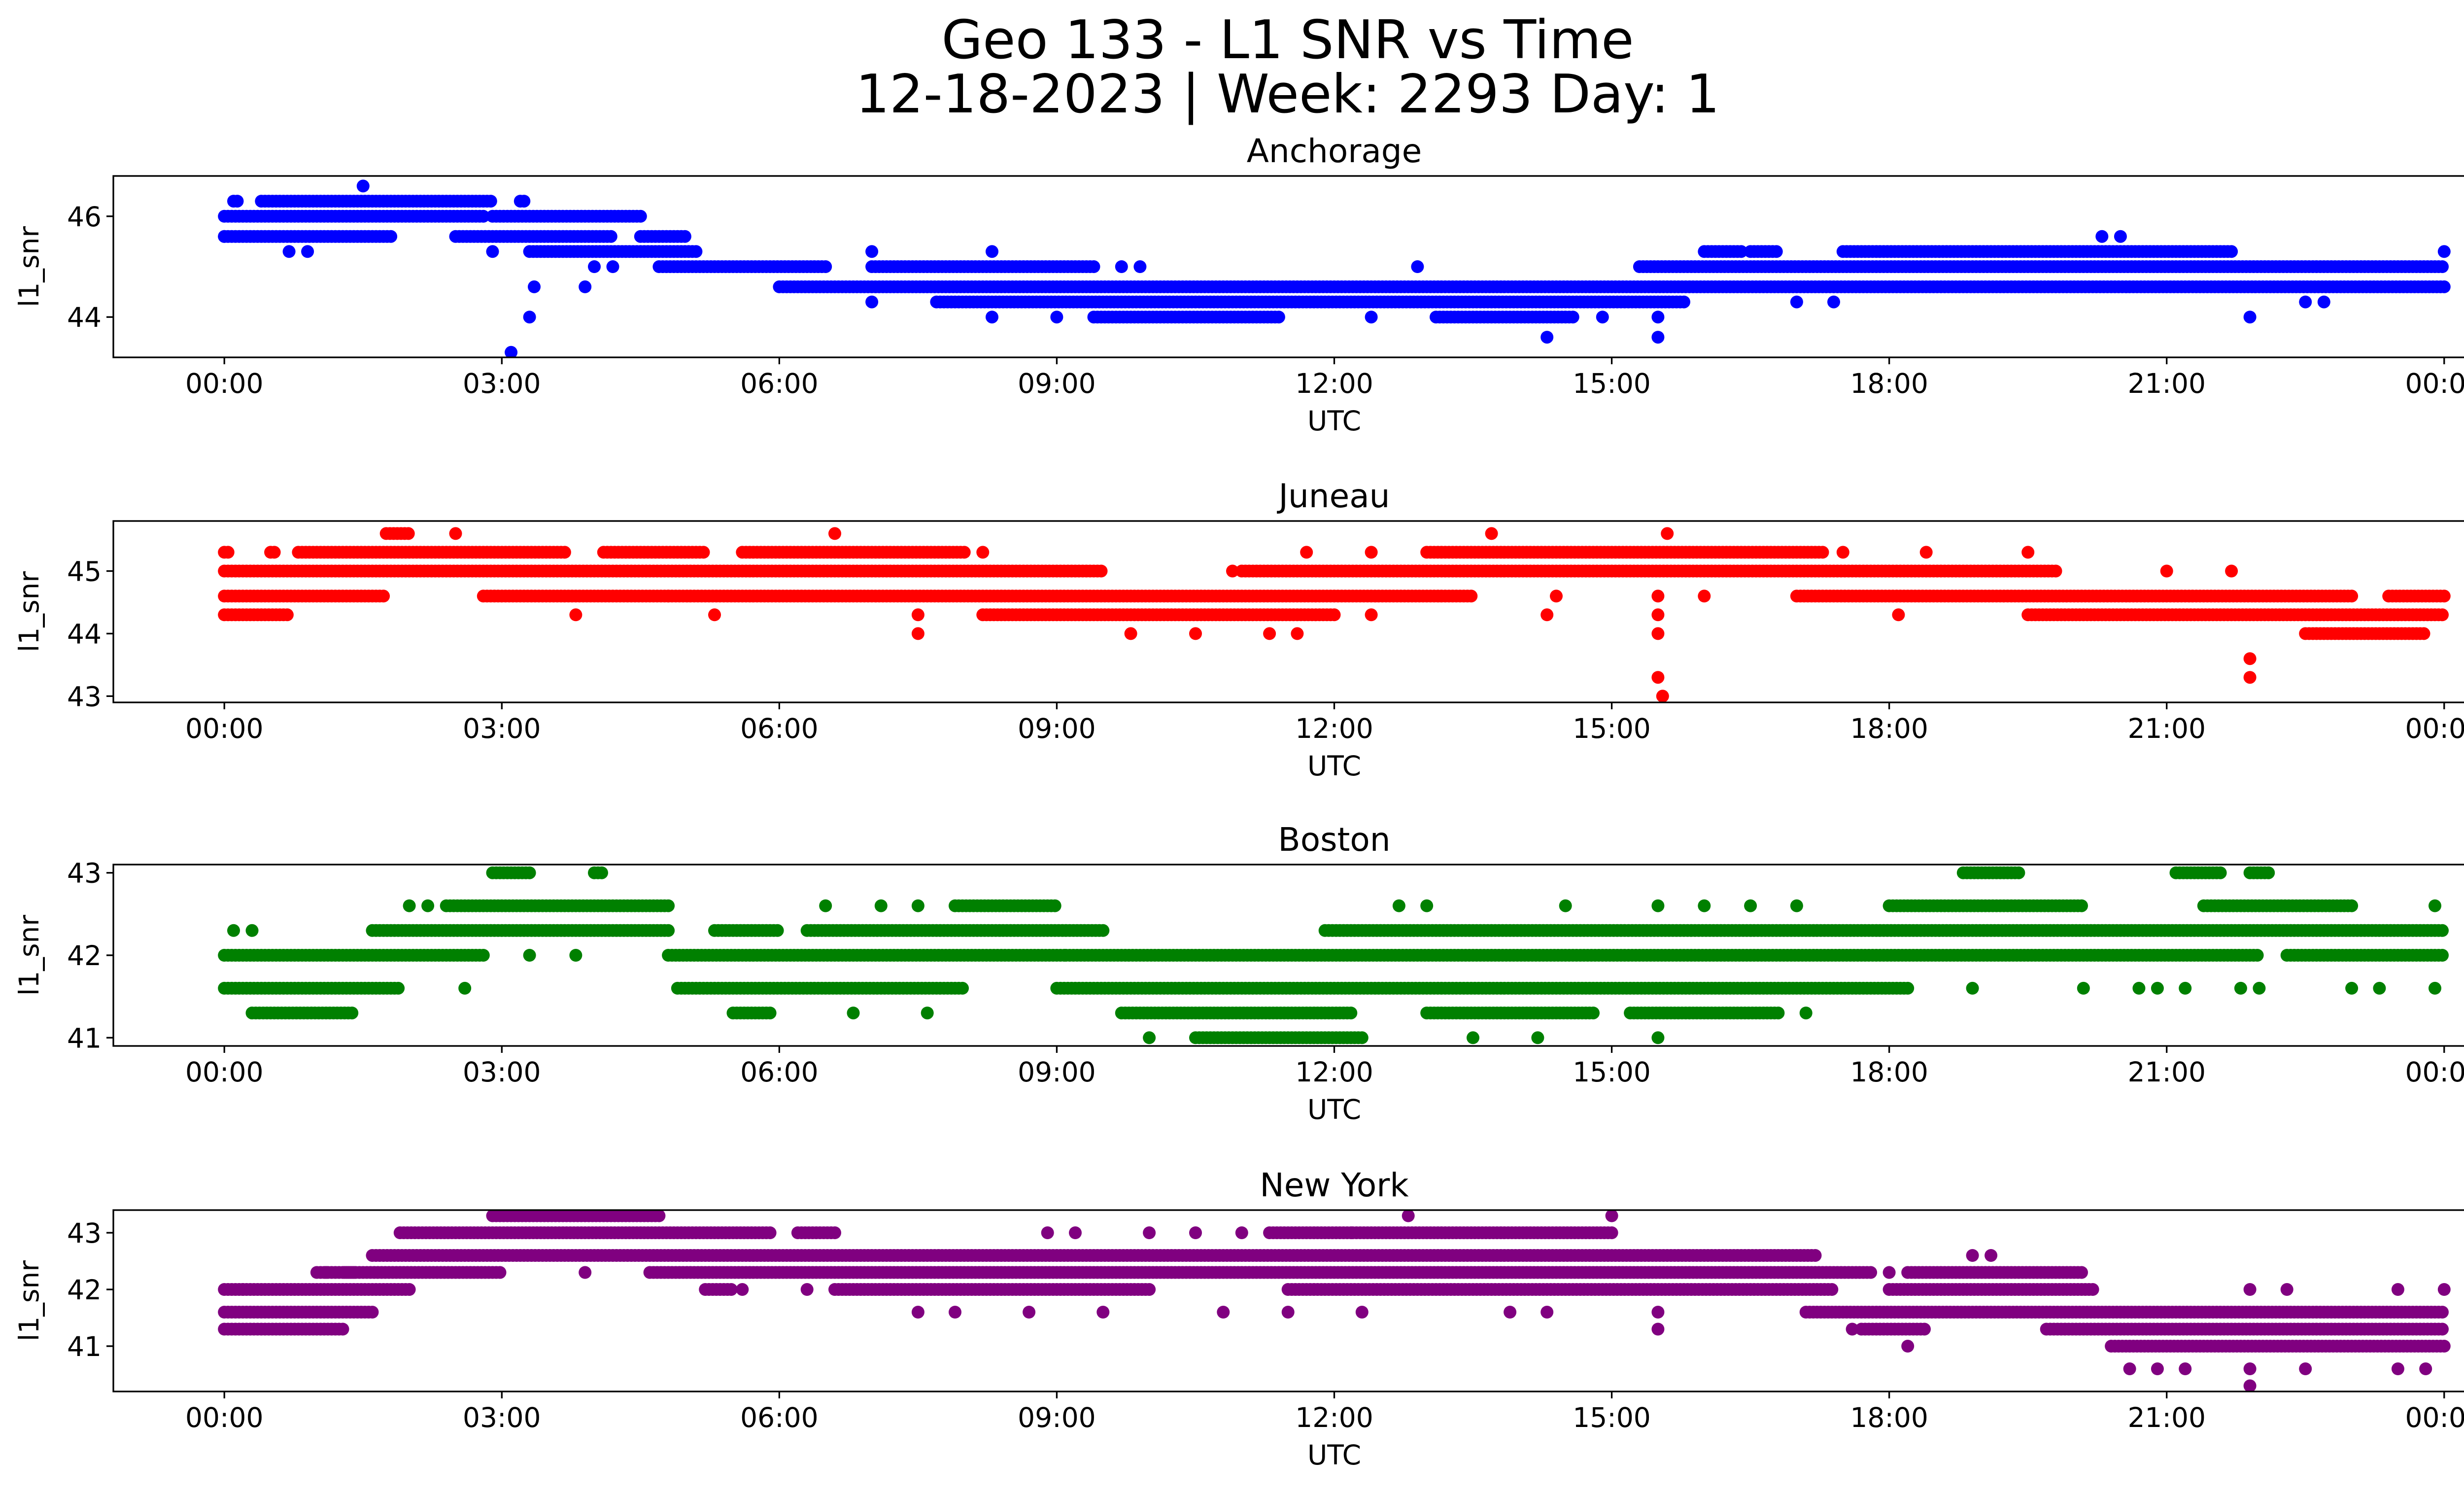  Describe the element at coordinates (1889, 383) in the screenshot. I see `x-tick-label: 18:00` at that location.